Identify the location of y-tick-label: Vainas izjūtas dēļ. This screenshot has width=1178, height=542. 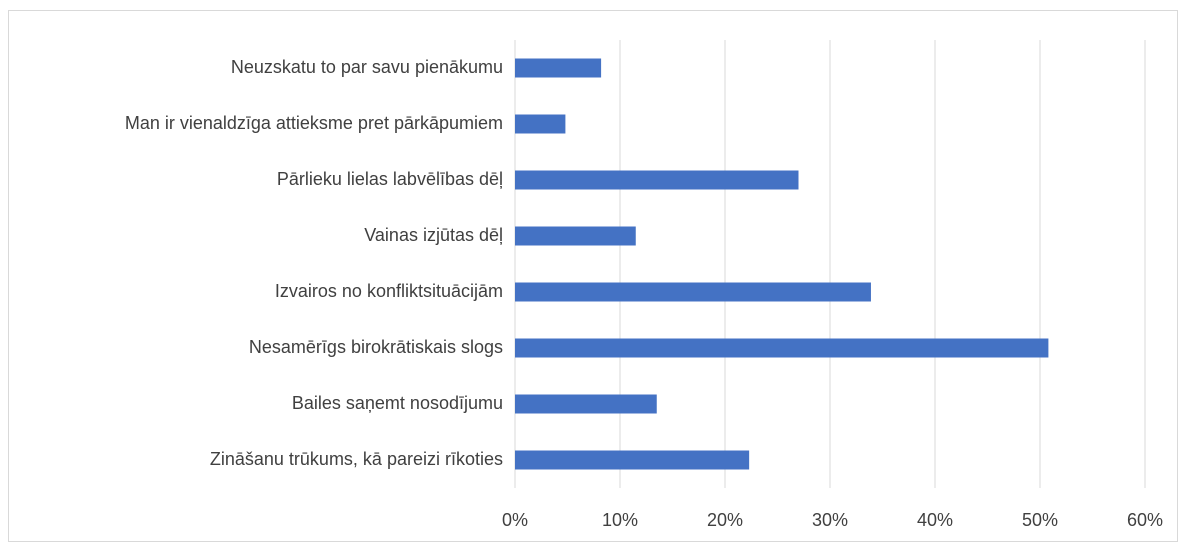
(433, 235).